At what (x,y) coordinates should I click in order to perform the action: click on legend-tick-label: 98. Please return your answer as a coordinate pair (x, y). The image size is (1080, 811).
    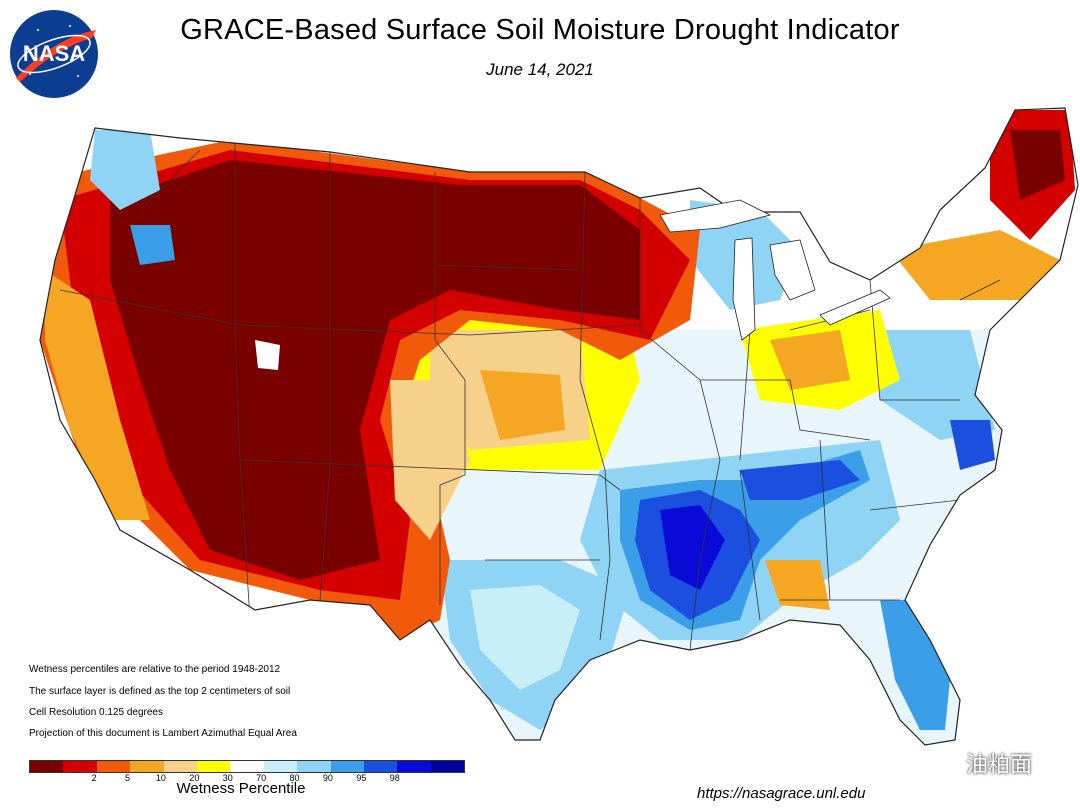
    Looking at the image, I should click on (394, 778).